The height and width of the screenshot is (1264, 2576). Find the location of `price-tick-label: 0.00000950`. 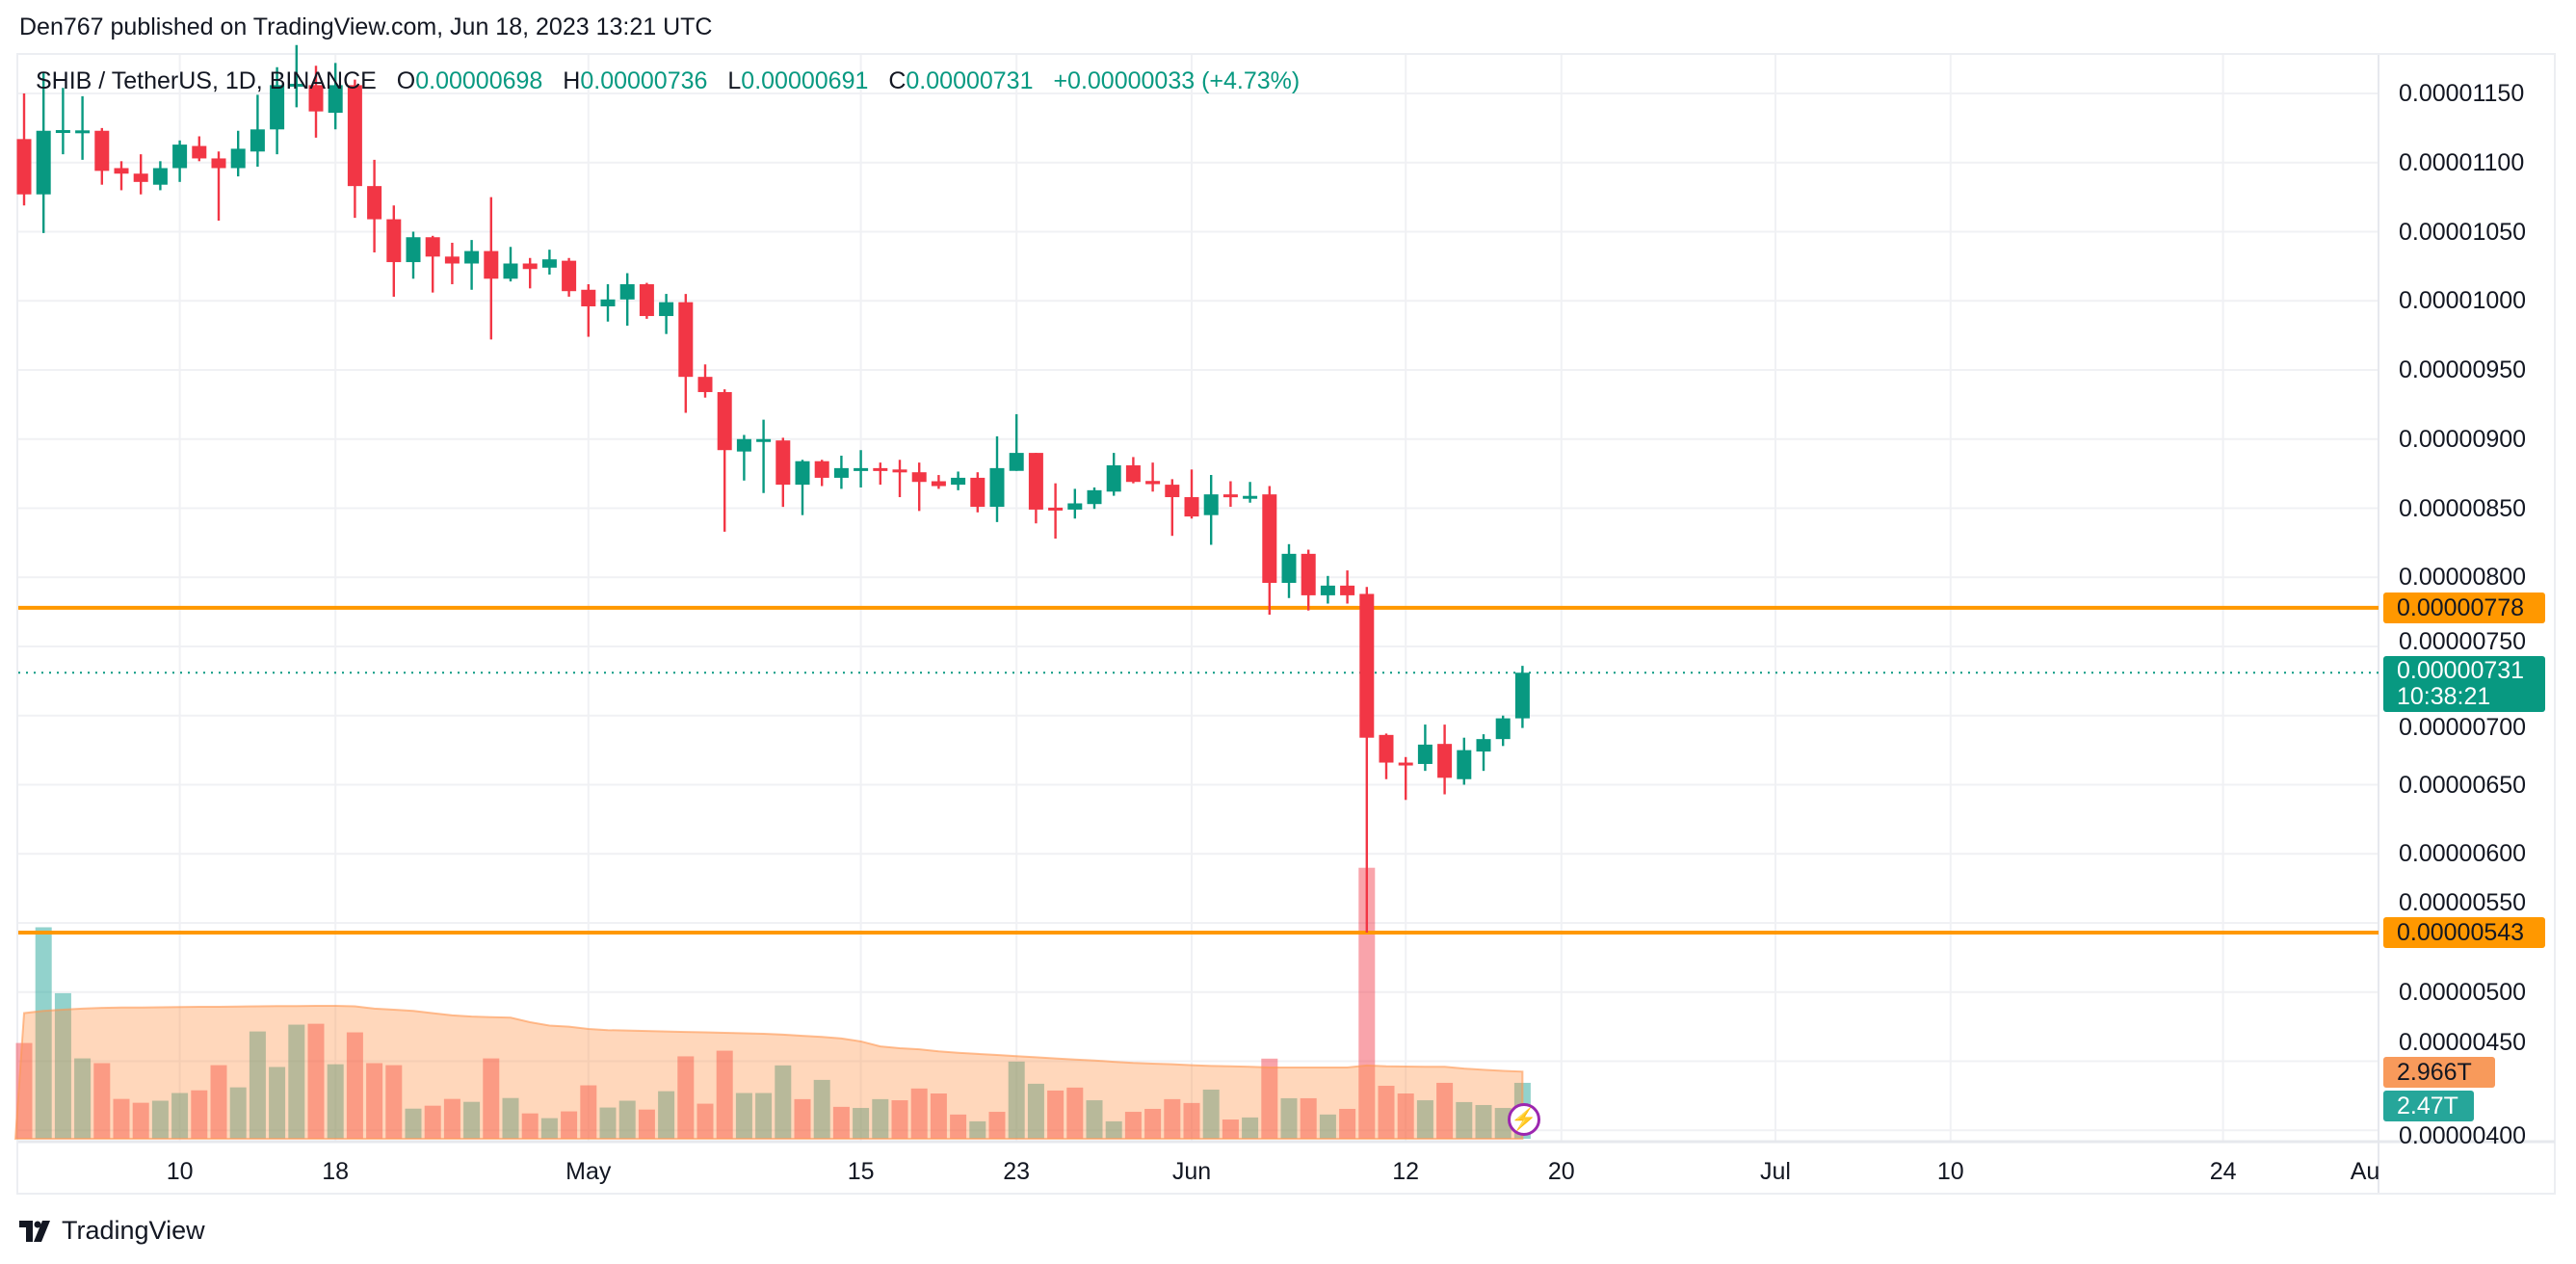

price-tick-label: 0.00000950 is located at coordinates (2463, 369).